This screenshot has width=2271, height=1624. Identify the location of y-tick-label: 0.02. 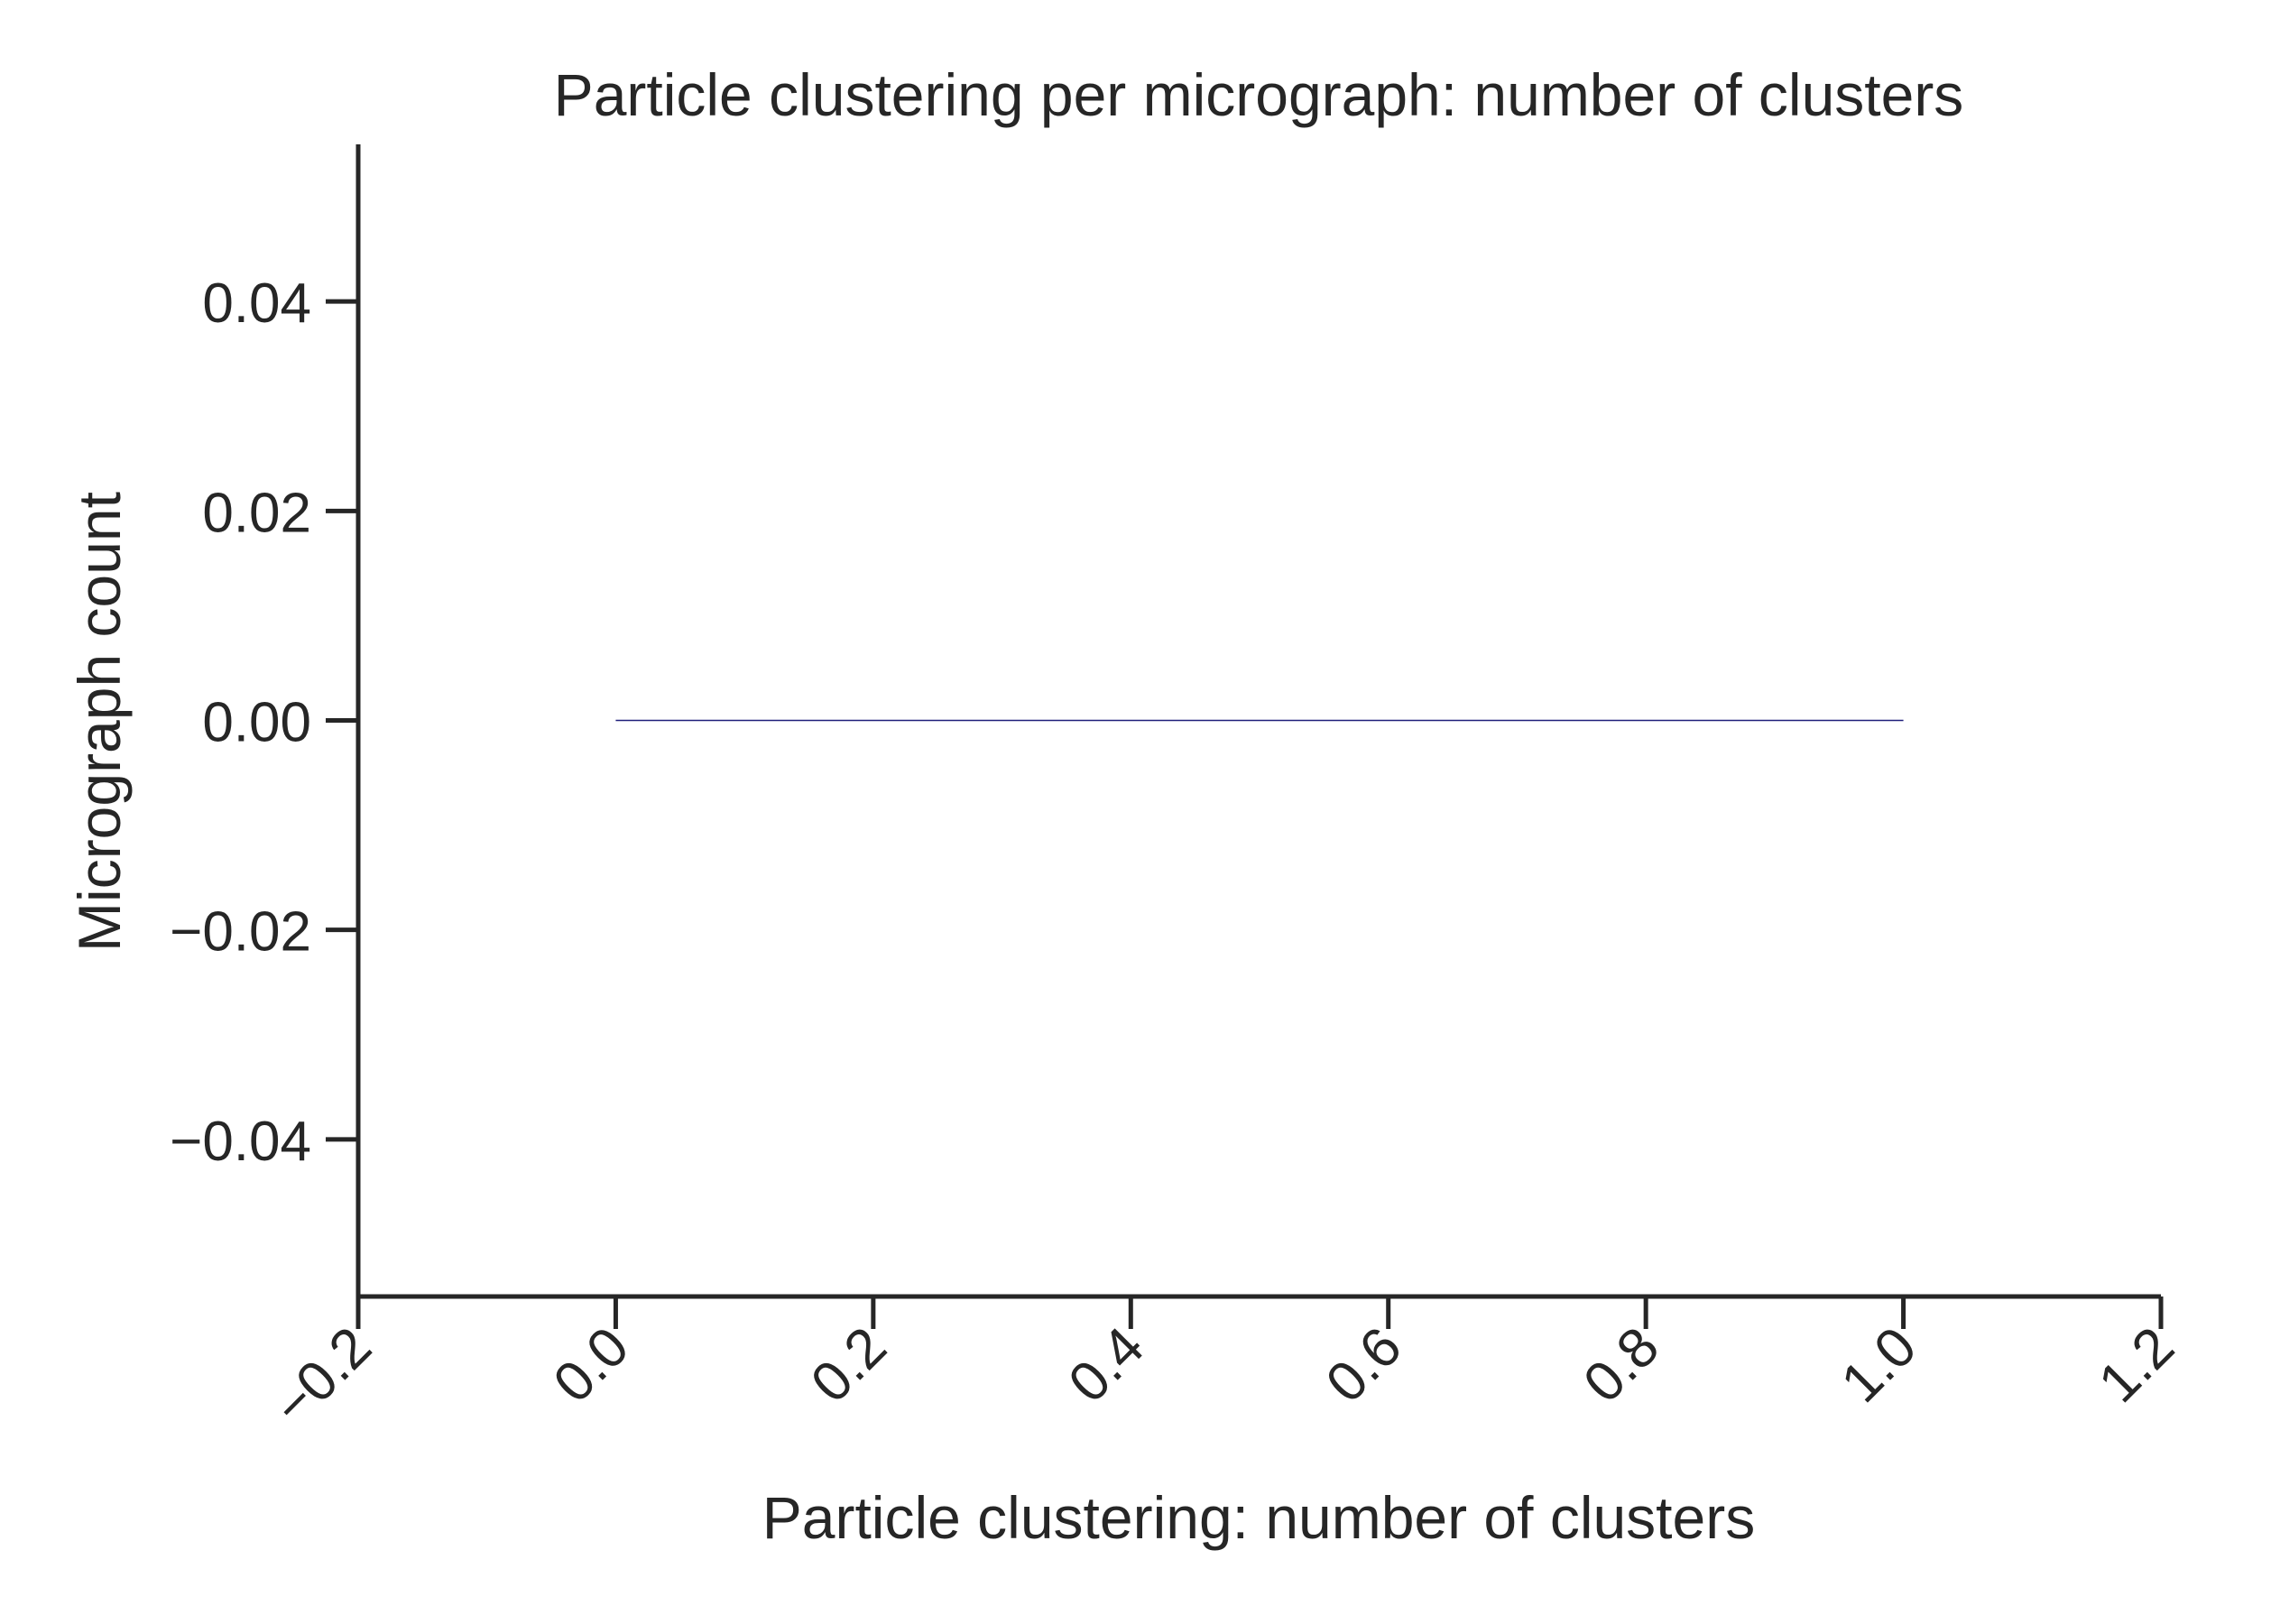
(256, 513).